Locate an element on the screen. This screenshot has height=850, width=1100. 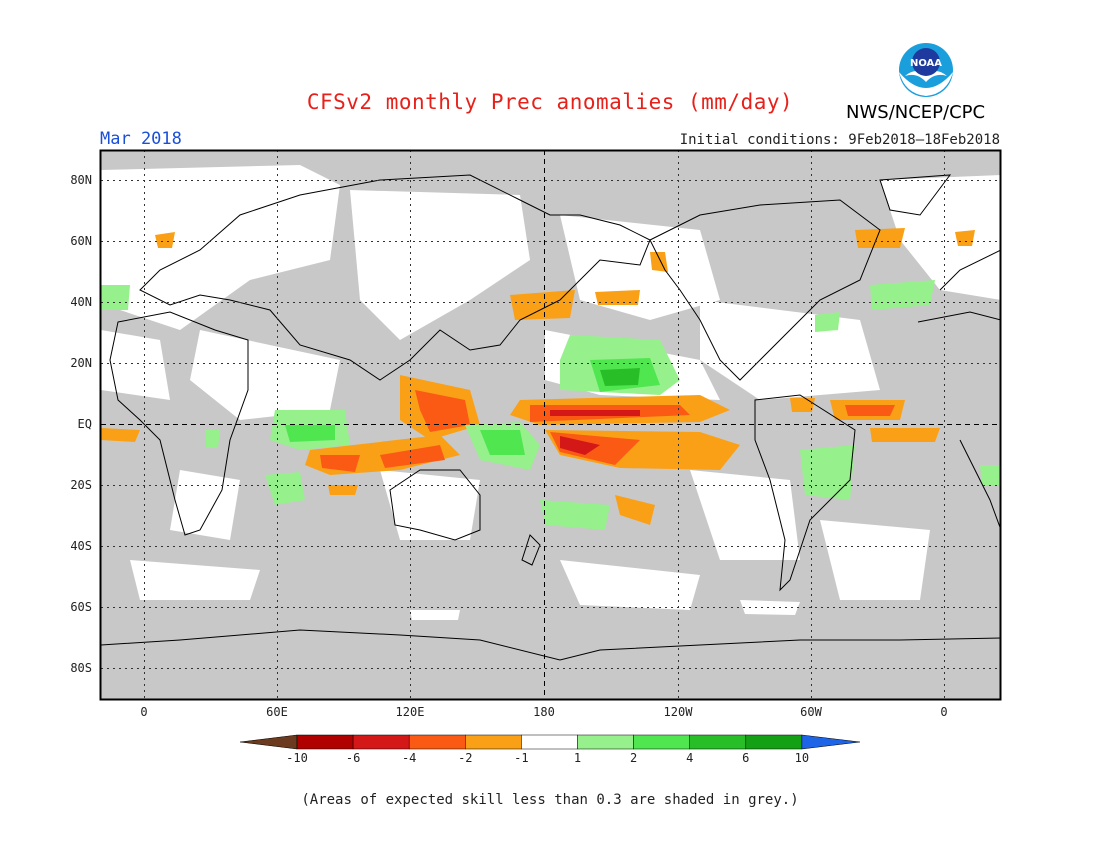
lon-label: 120W is located at coordinates (678, 712).